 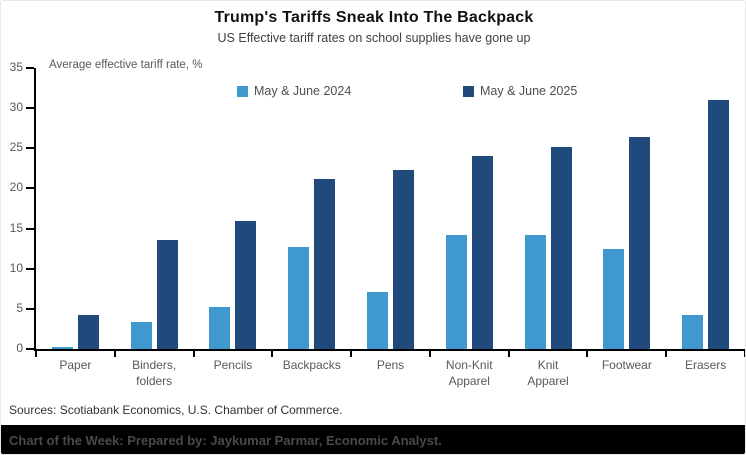 What do you see at coordinates (705, 365) in the screenshot?
I see `x-category-label-erasers: Erasers` at bounding box center [705, 365].